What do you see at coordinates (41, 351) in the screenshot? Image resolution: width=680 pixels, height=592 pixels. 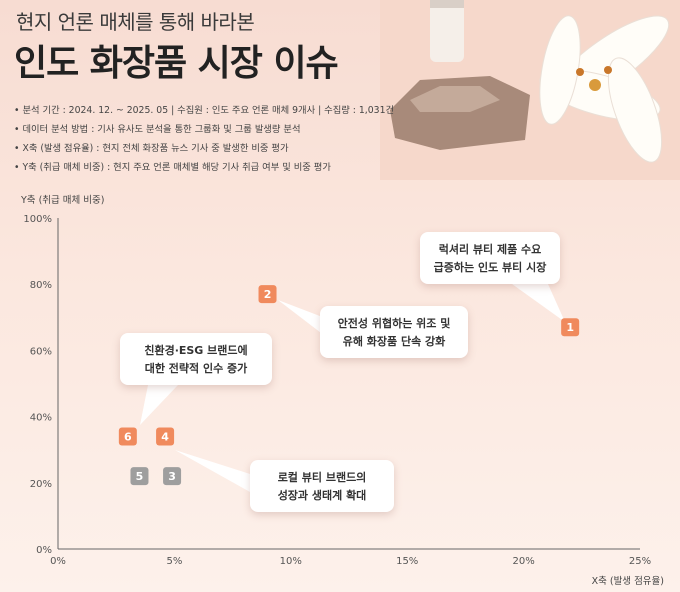 I see `y-tick-label: 60%` at bounding box center [41, 351].